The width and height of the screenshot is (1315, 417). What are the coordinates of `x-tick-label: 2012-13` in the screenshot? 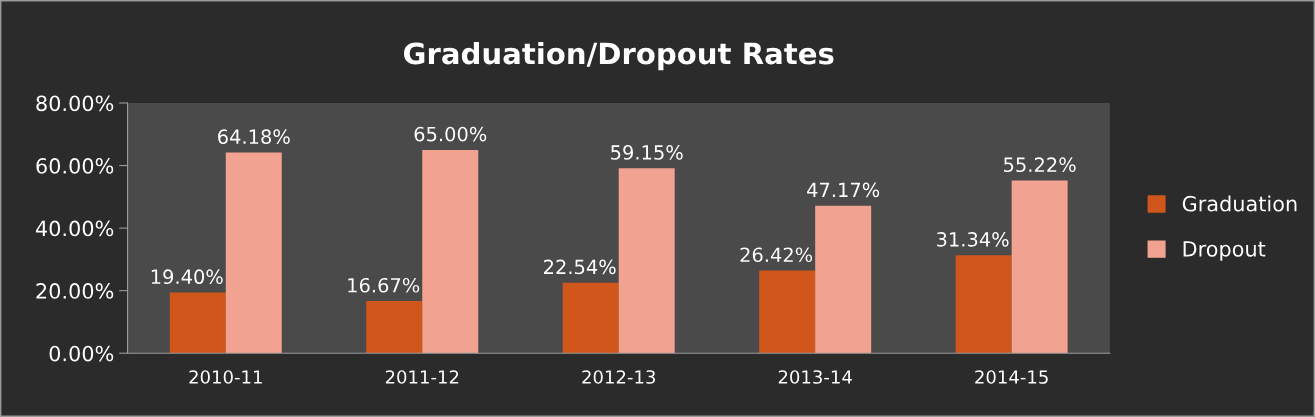 It's located at (618, 377).